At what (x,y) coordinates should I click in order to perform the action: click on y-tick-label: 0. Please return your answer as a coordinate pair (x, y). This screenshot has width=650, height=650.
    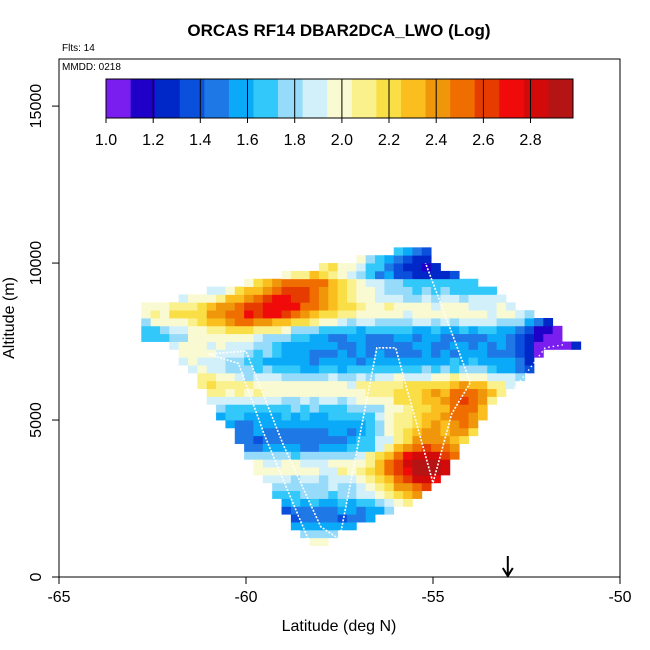
    Looking at the image, I should click on (36, 576).